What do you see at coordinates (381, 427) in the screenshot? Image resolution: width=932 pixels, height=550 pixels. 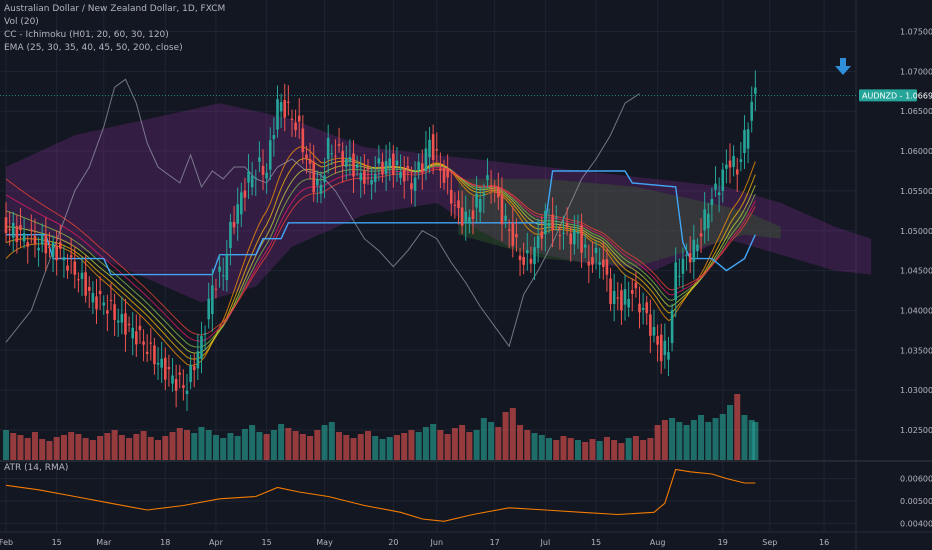 I see `volume-bars` at bounding box center [381, 427].